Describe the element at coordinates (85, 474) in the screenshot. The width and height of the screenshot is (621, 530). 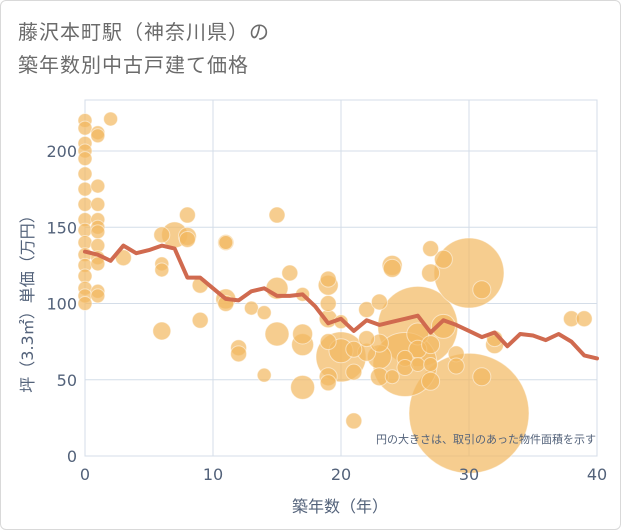
I see `x-tick-label: 0` at that location.